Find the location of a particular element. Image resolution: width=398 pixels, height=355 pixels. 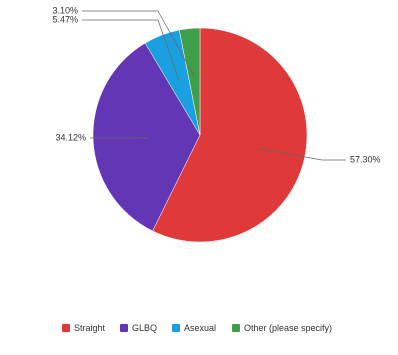

data-label: 5.47% is located at coordinates (65, 19).